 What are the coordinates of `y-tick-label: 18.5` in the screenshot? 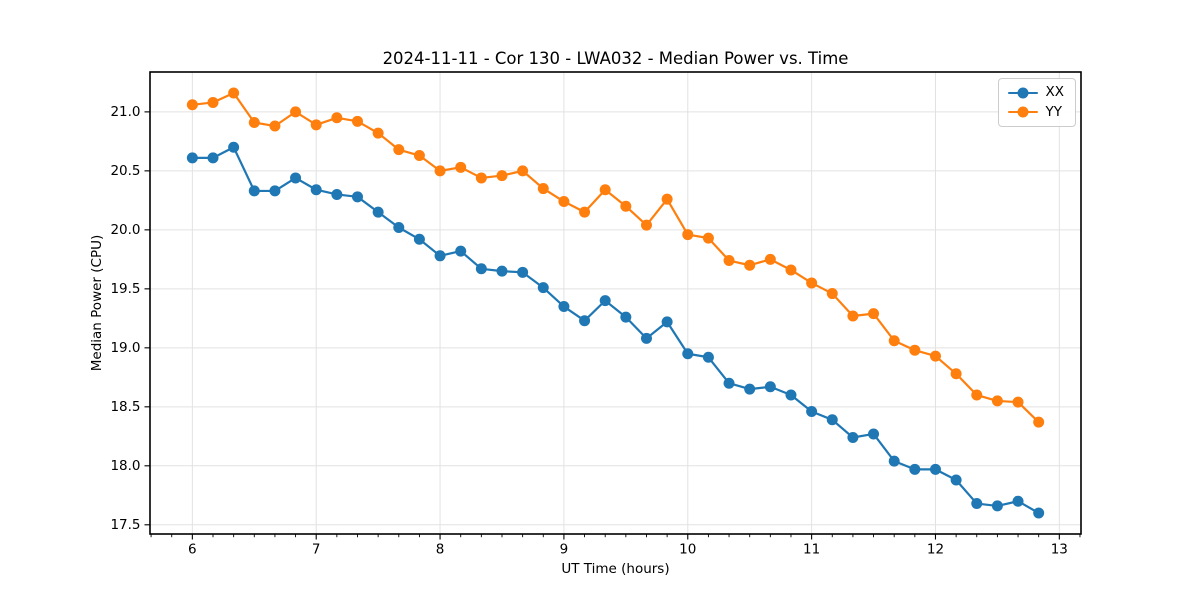 It's located at (125, 407).